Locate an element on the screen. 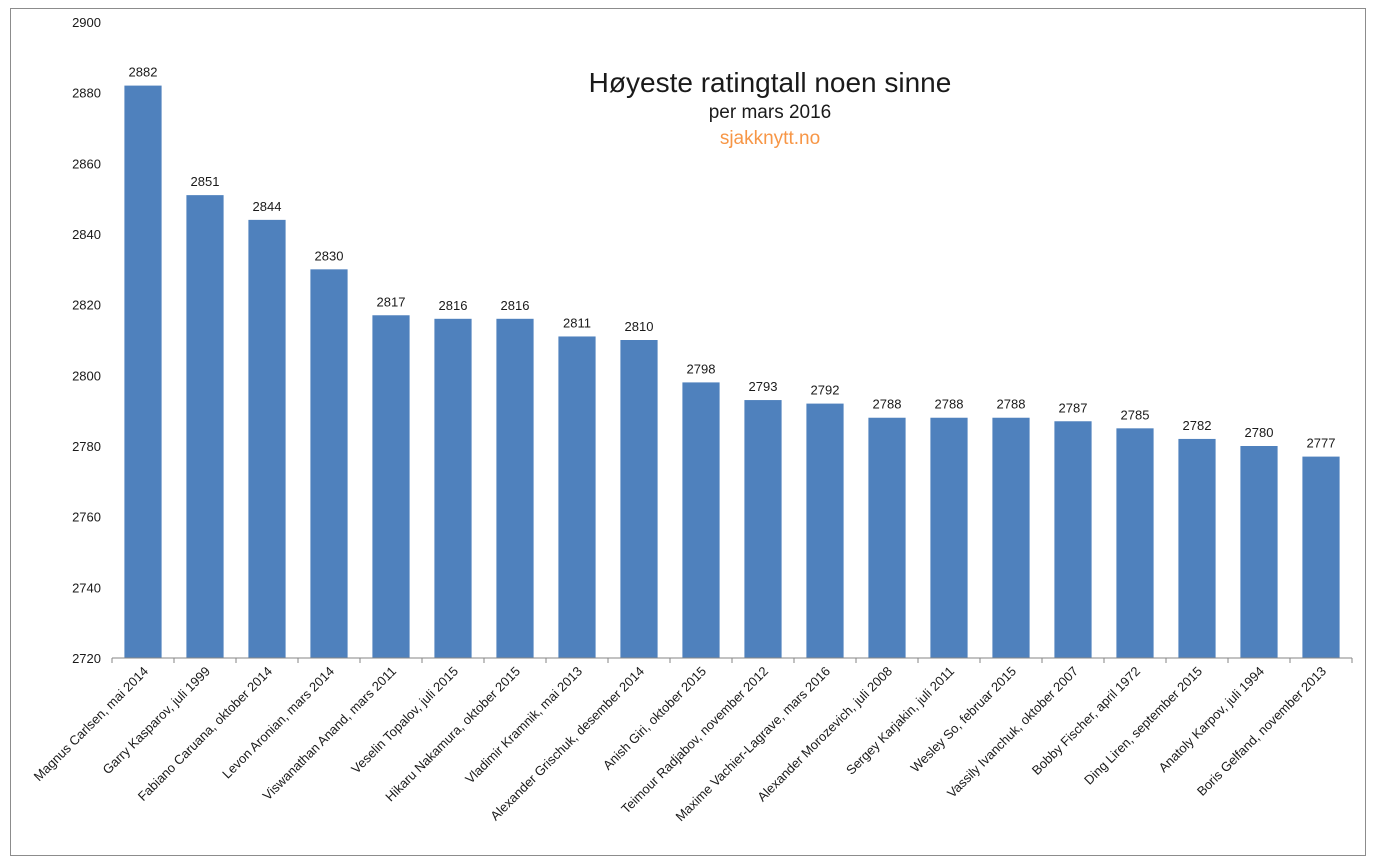 The image size is (1377, 863). x-tick-label: Hikaru Nakamura, oktober 2015 is located at coordinates (452, 734).